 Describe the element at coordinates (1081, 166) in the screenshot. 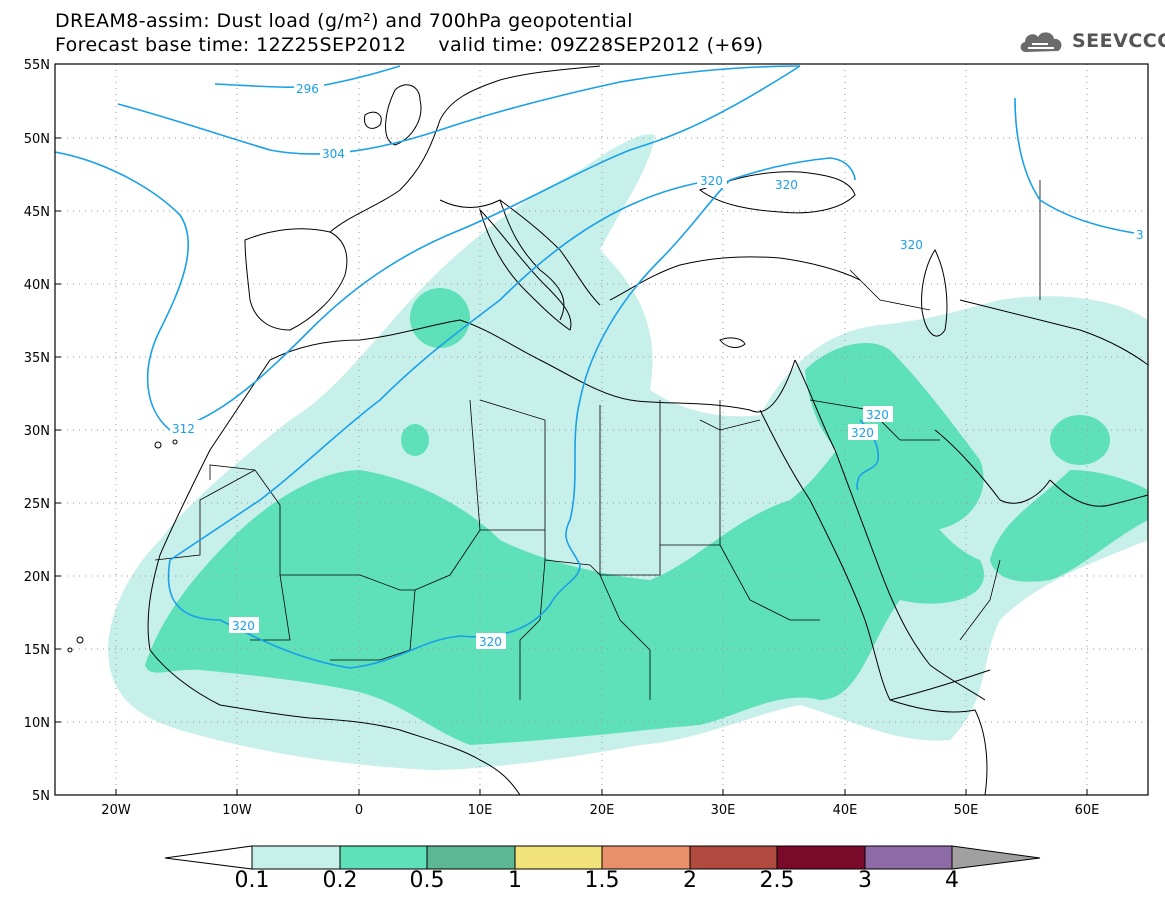

I see `contour-320-east` at that location.